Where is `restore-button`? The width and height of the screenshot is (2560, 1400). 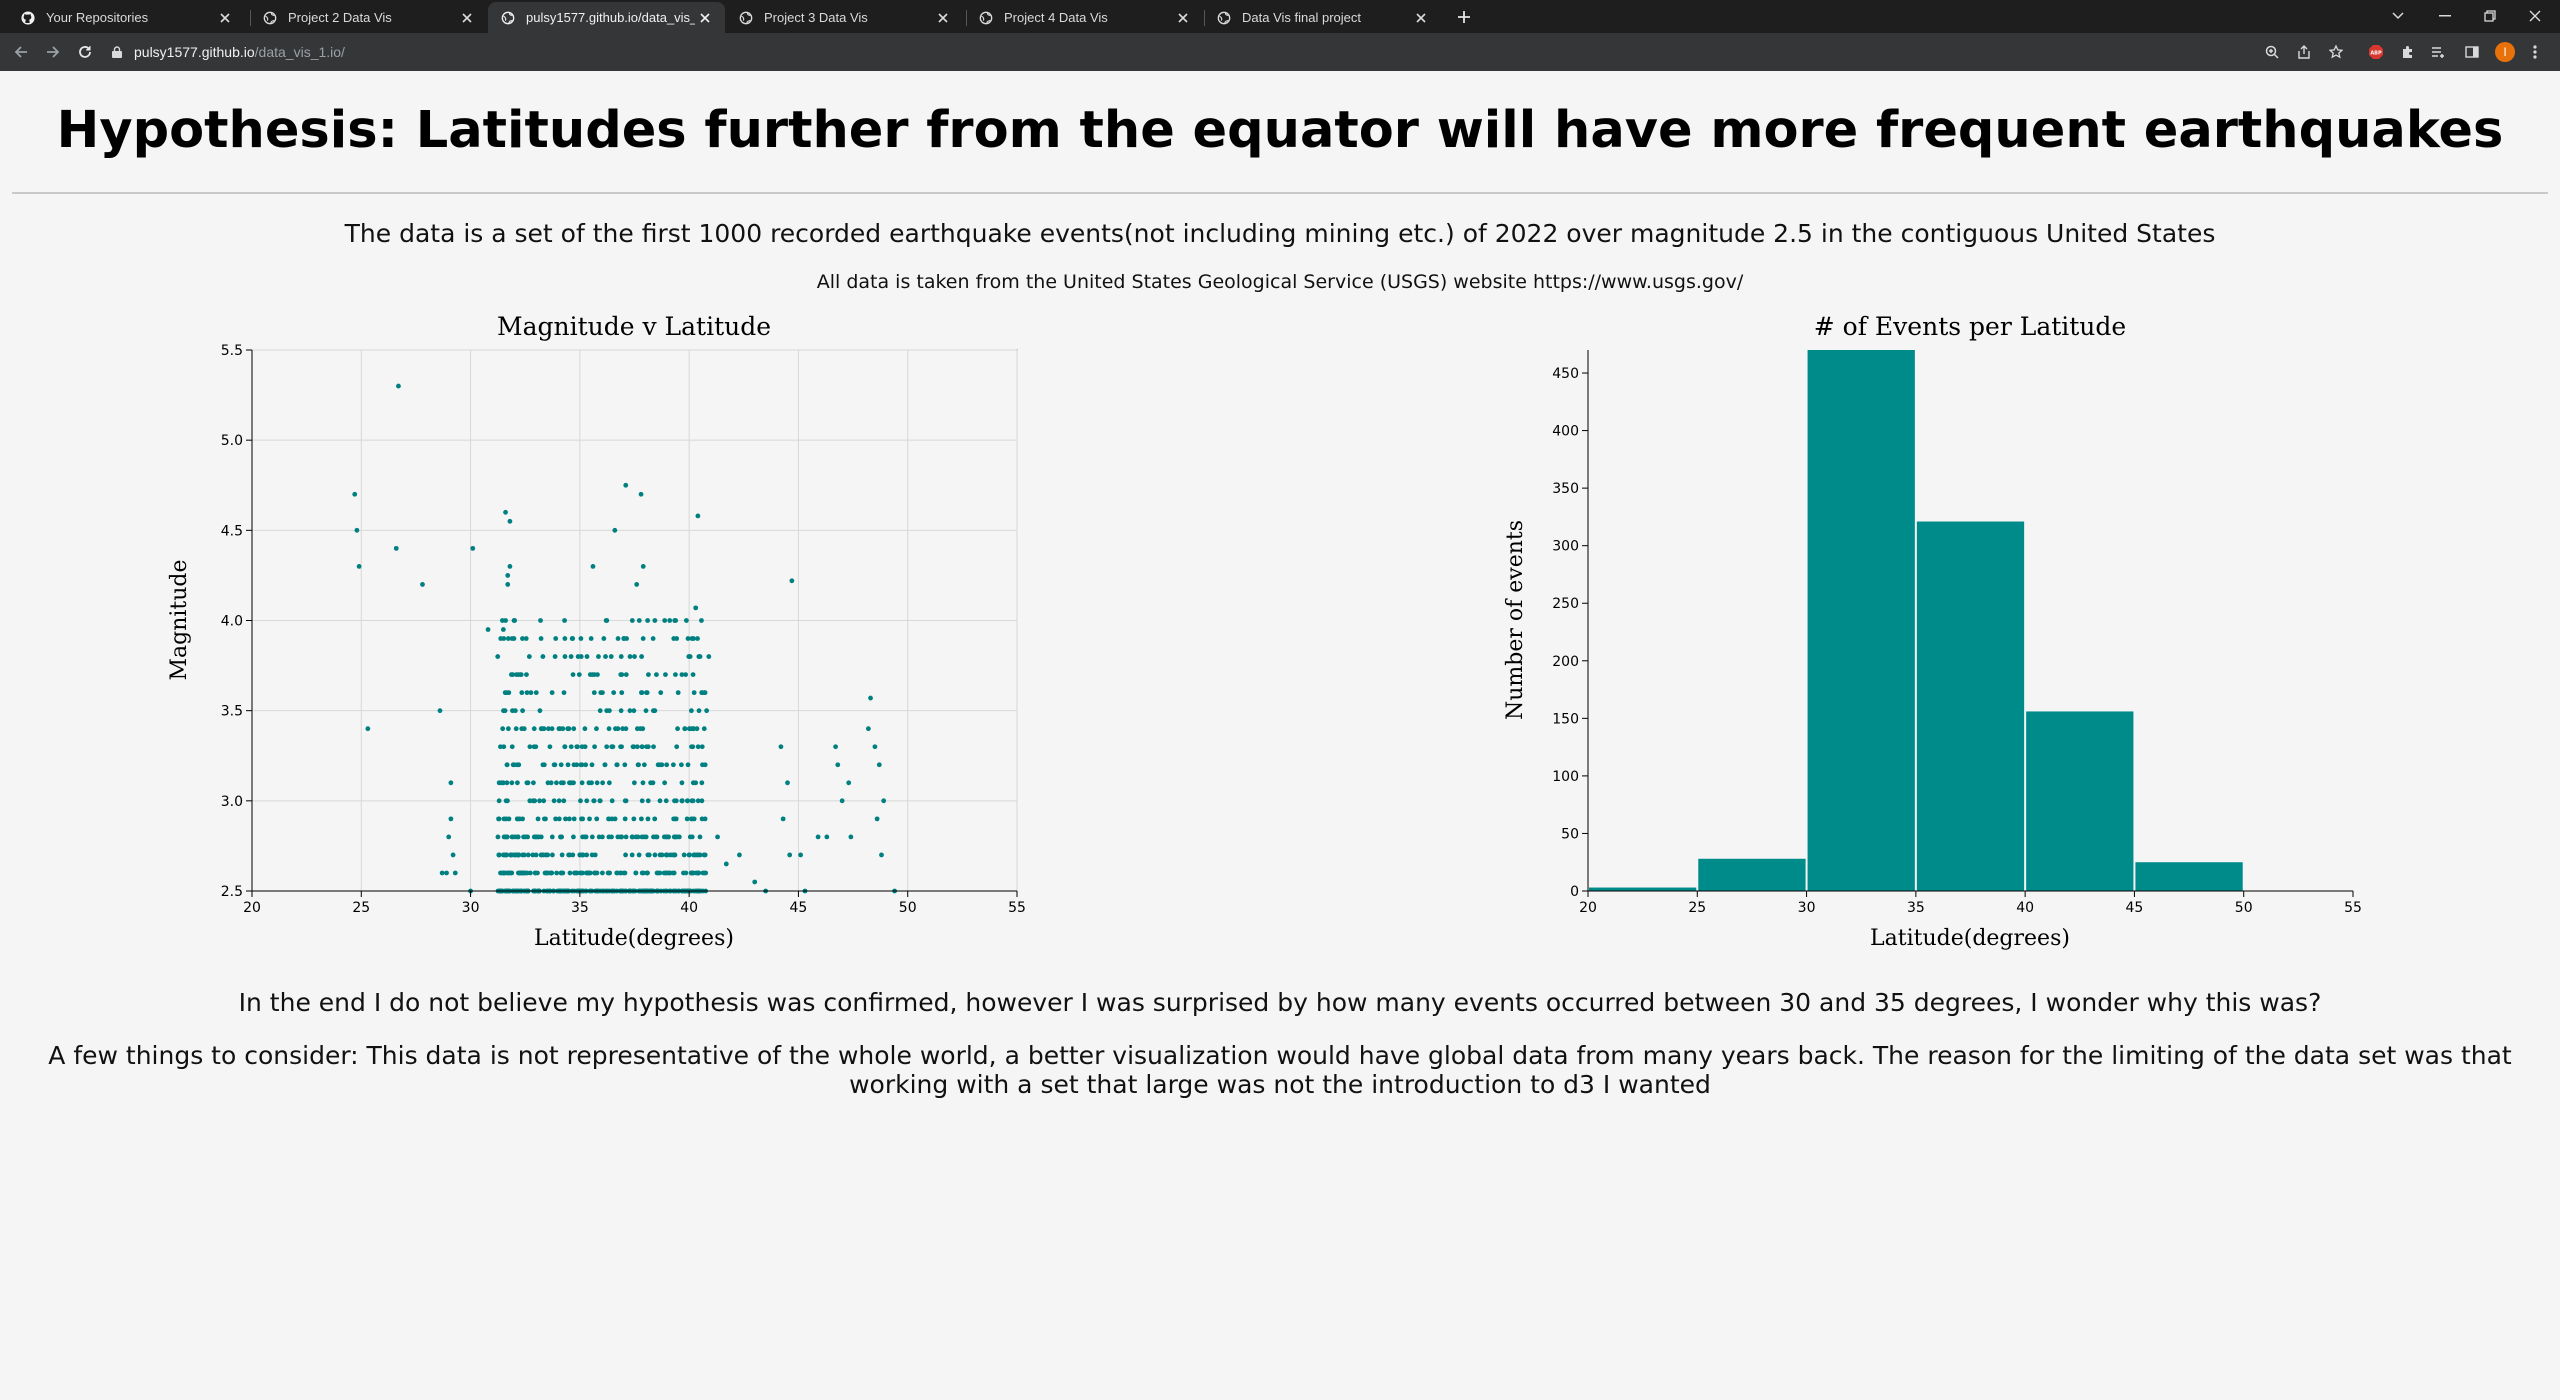 restore-button is located at coordinates (2490, 16).